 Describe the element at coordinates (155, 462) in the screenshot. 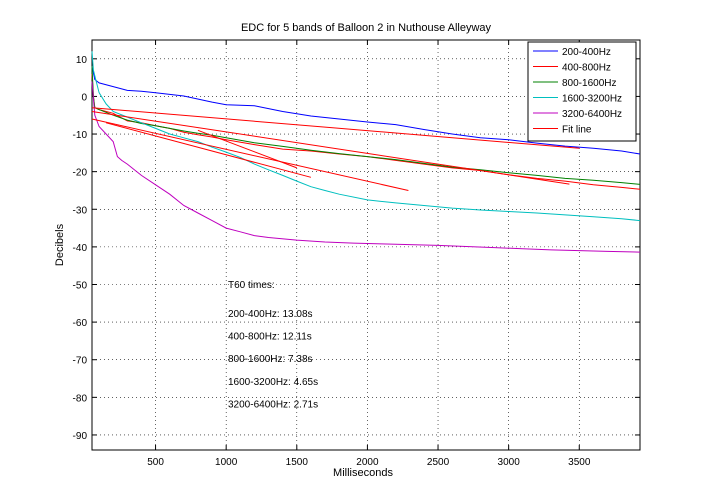

I see `x-tick-label: 500` at that location.